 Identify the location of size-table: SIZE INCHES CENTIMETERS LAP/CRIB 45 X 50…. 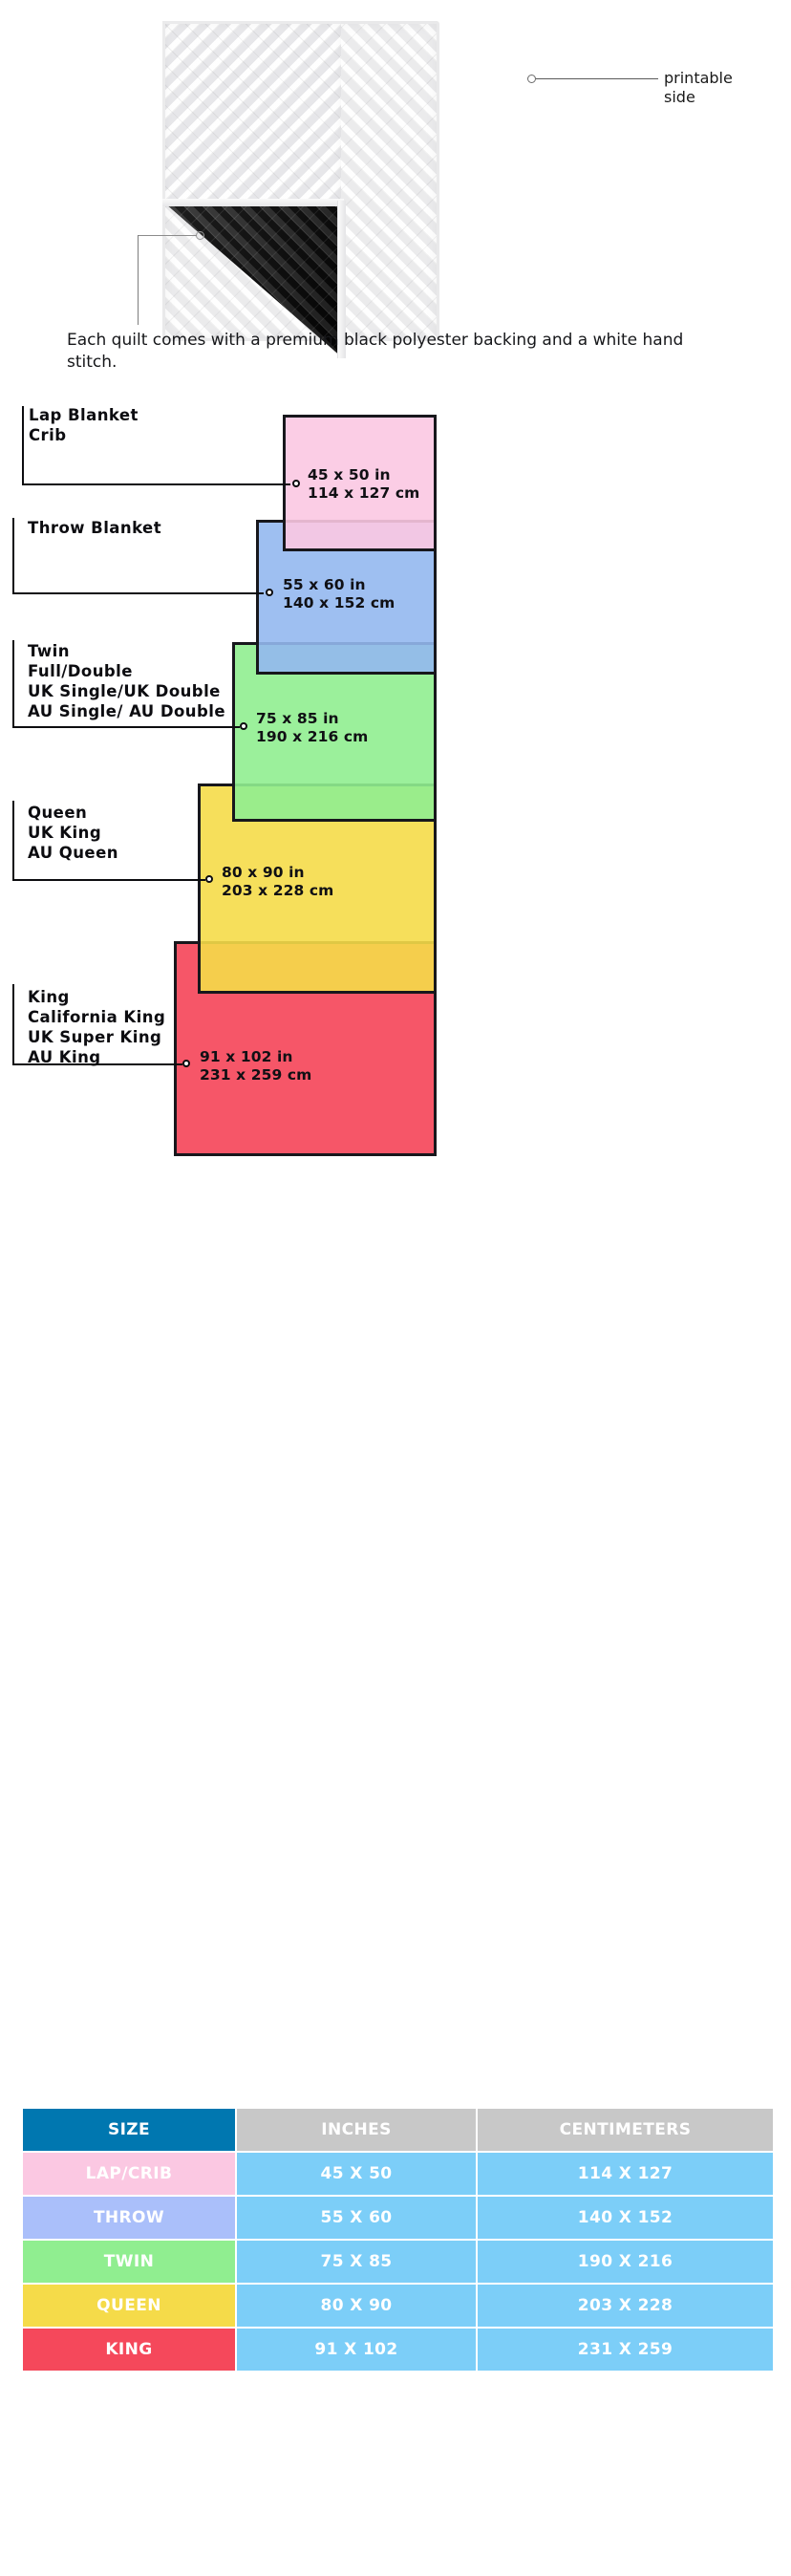
(398, 2239).